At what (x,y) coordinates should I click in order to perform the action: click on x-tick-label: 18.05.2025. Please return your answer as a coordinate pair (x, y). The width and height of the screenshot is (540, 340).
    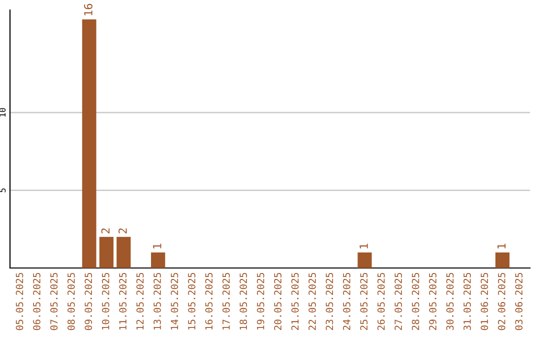
    Looking at the image, I should click on (244, 301).